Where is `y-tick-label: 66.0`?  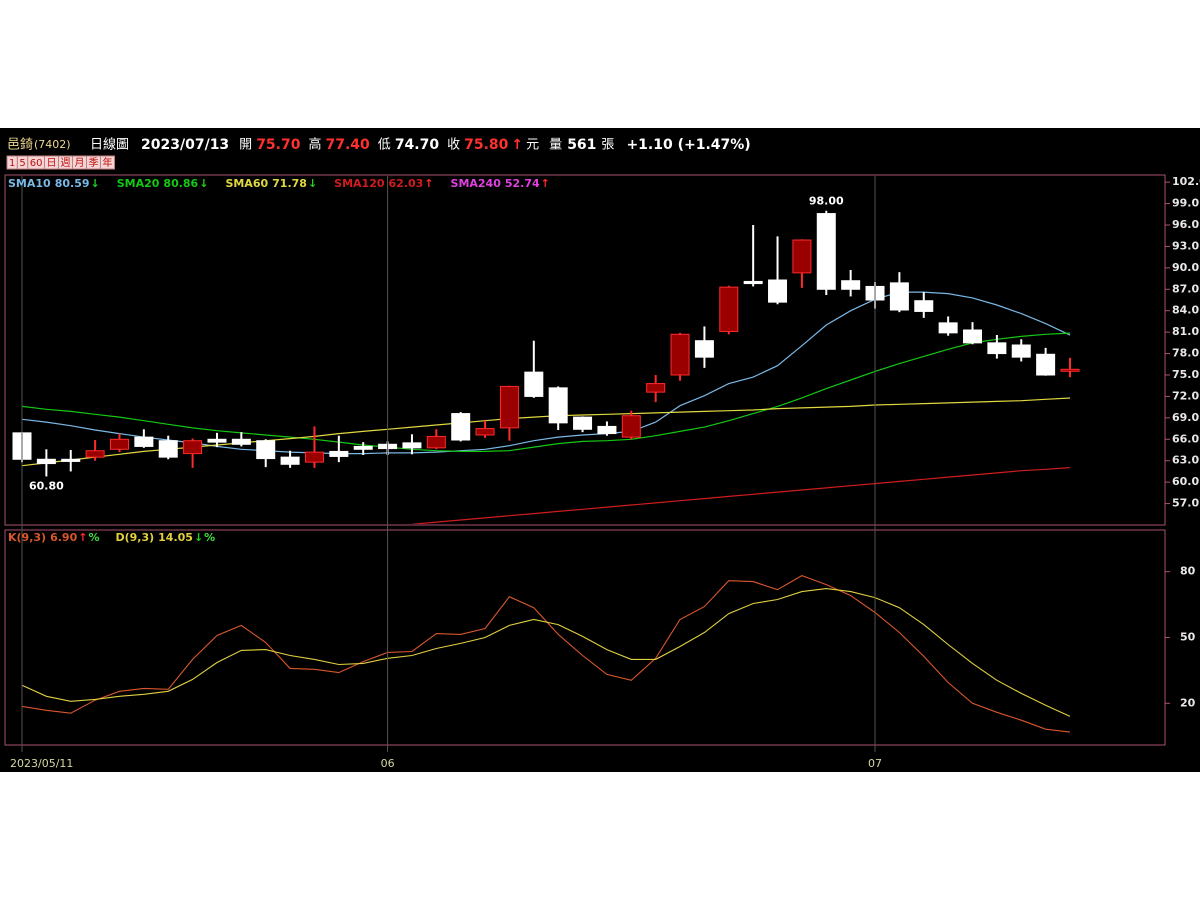 y-tick-label: 66.0 is located at coordinates (1185, 438).